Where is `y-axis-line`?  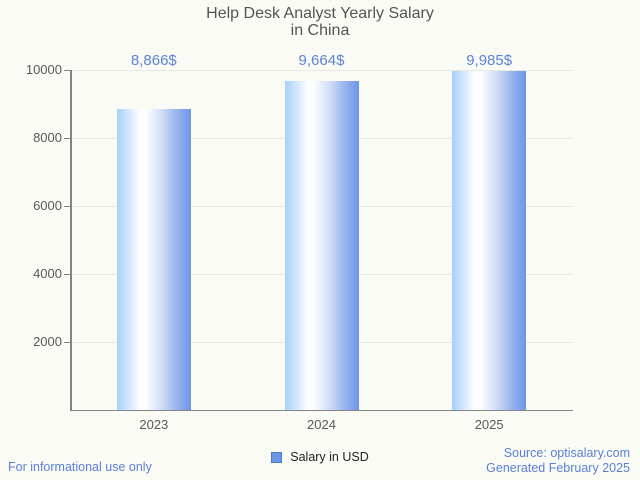 y-axis-line is located at coordinates (71, 240).